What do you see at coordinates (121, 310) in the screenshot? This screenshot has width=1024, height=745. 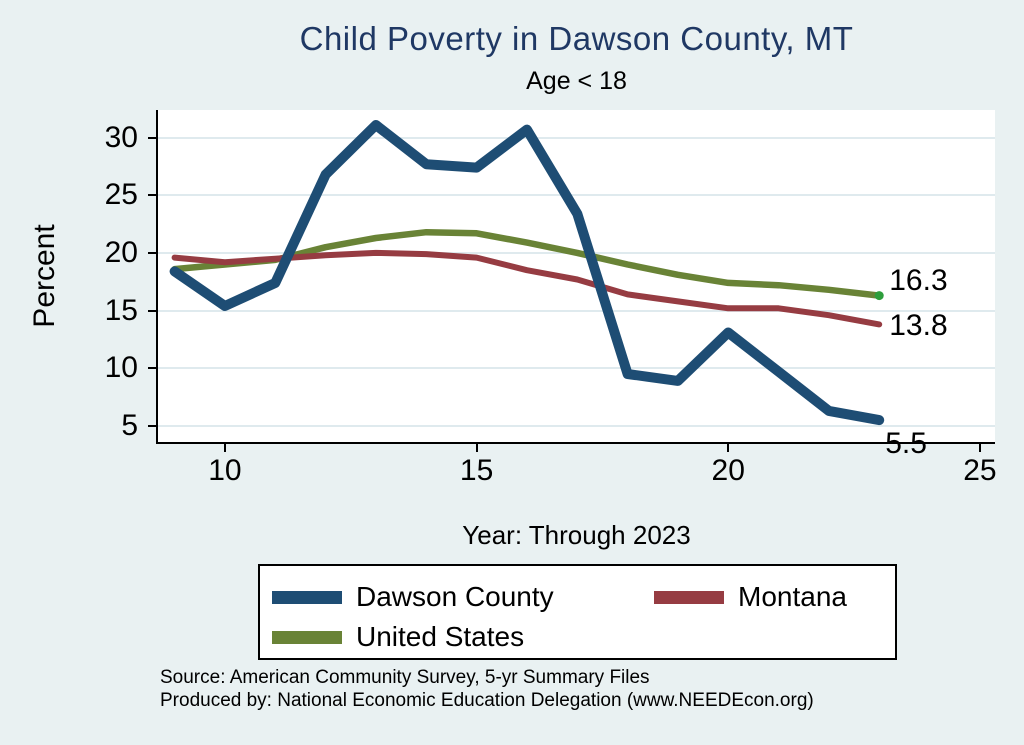 I see `y-tick-label: 15` at bounding box center [121, 310].